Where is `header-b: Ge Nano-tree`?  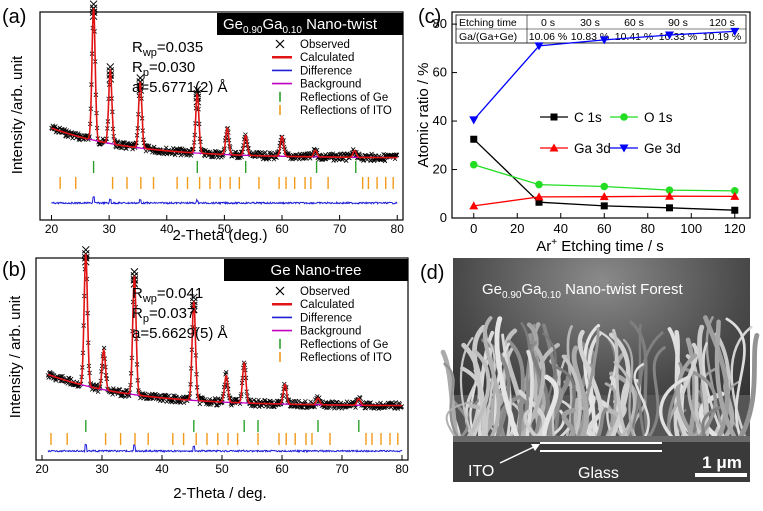
header-b: Ge Nano-tree is located at coordinates (316, 270).